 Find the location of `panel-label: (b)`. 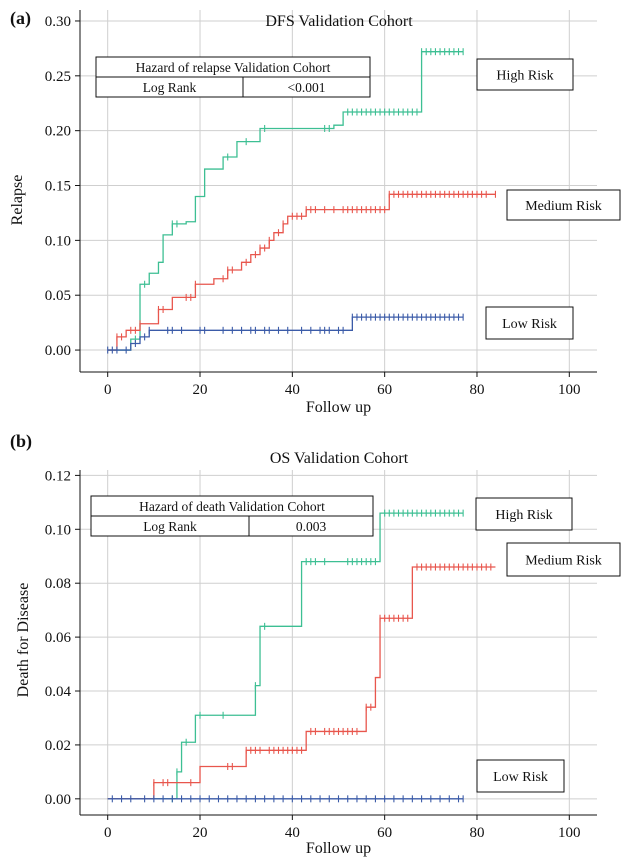

panel-label: (b) is located at coordinates (21, 441).